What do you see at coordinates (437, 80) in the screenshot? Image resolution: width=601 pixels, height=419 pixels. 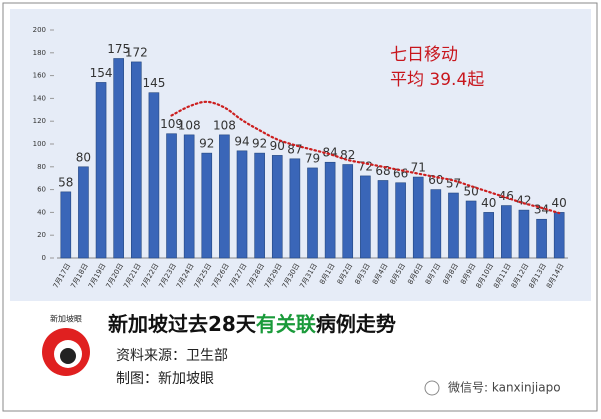 I see `annotation: 平均 39.4起` at bounding box center [437, 80].